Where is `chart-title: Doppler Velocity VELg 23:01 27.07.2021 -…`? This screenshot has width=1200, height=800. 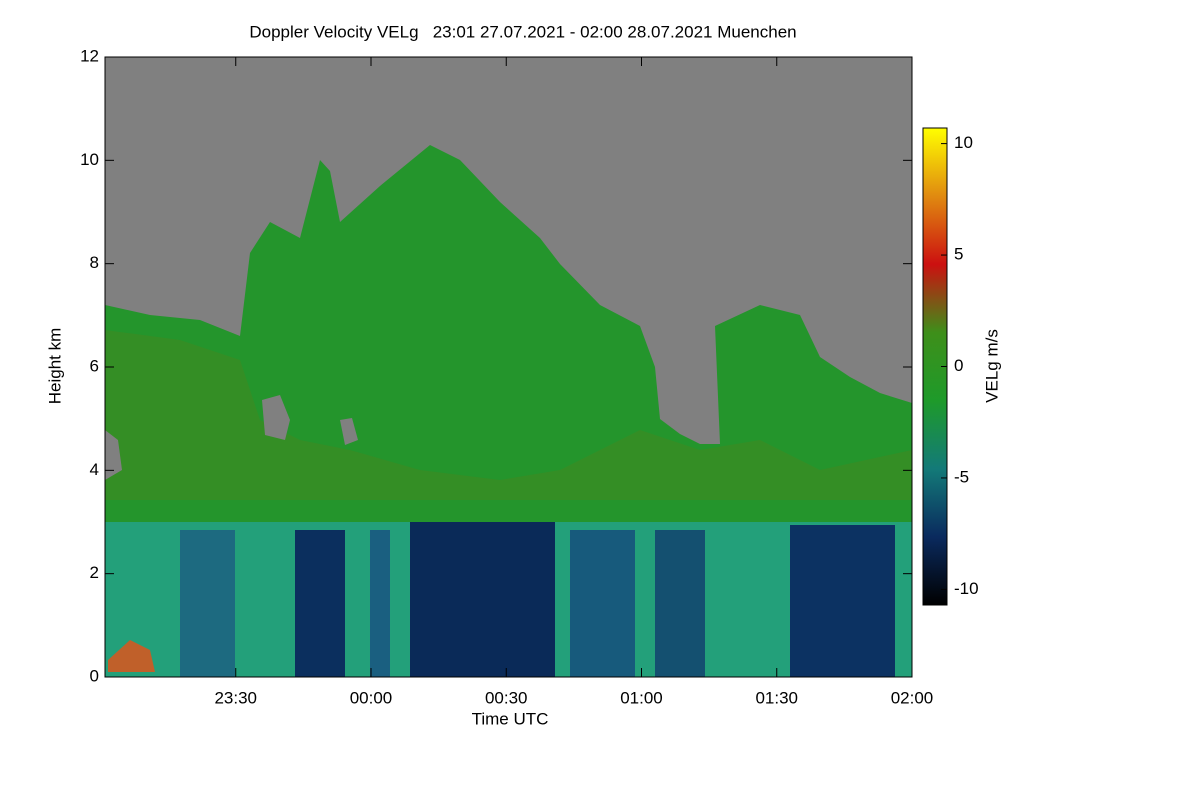 chart-title: Doppler Velocity VELg 23:01 27.07.2021 -… is located at coordinates (522, 31).